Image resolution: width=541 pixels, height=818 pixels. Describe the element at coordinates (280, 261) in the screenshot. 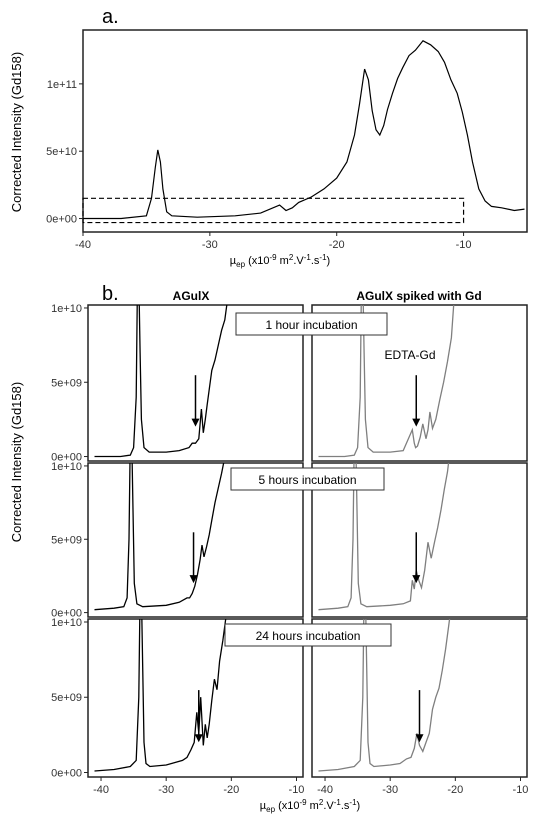

I see `panel-a-x-axis-label: µep (x10-9 m2.V-1.s-1)` at that location.